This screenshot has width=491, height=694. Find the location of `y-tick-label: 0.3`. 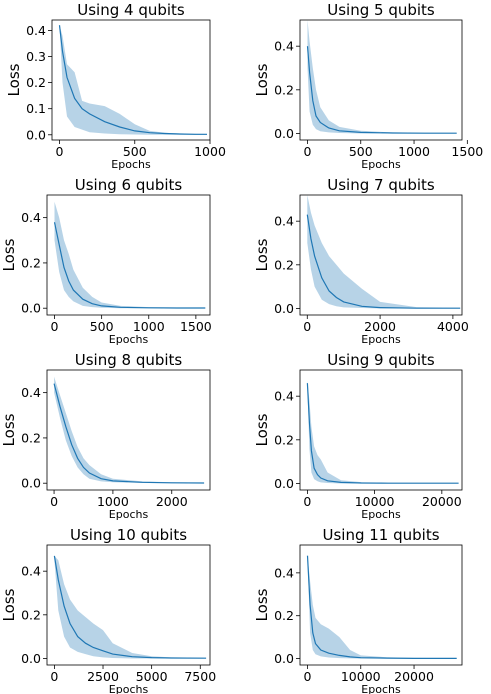

y-tick-label: 0.3 is located at coordinates (36, 56).